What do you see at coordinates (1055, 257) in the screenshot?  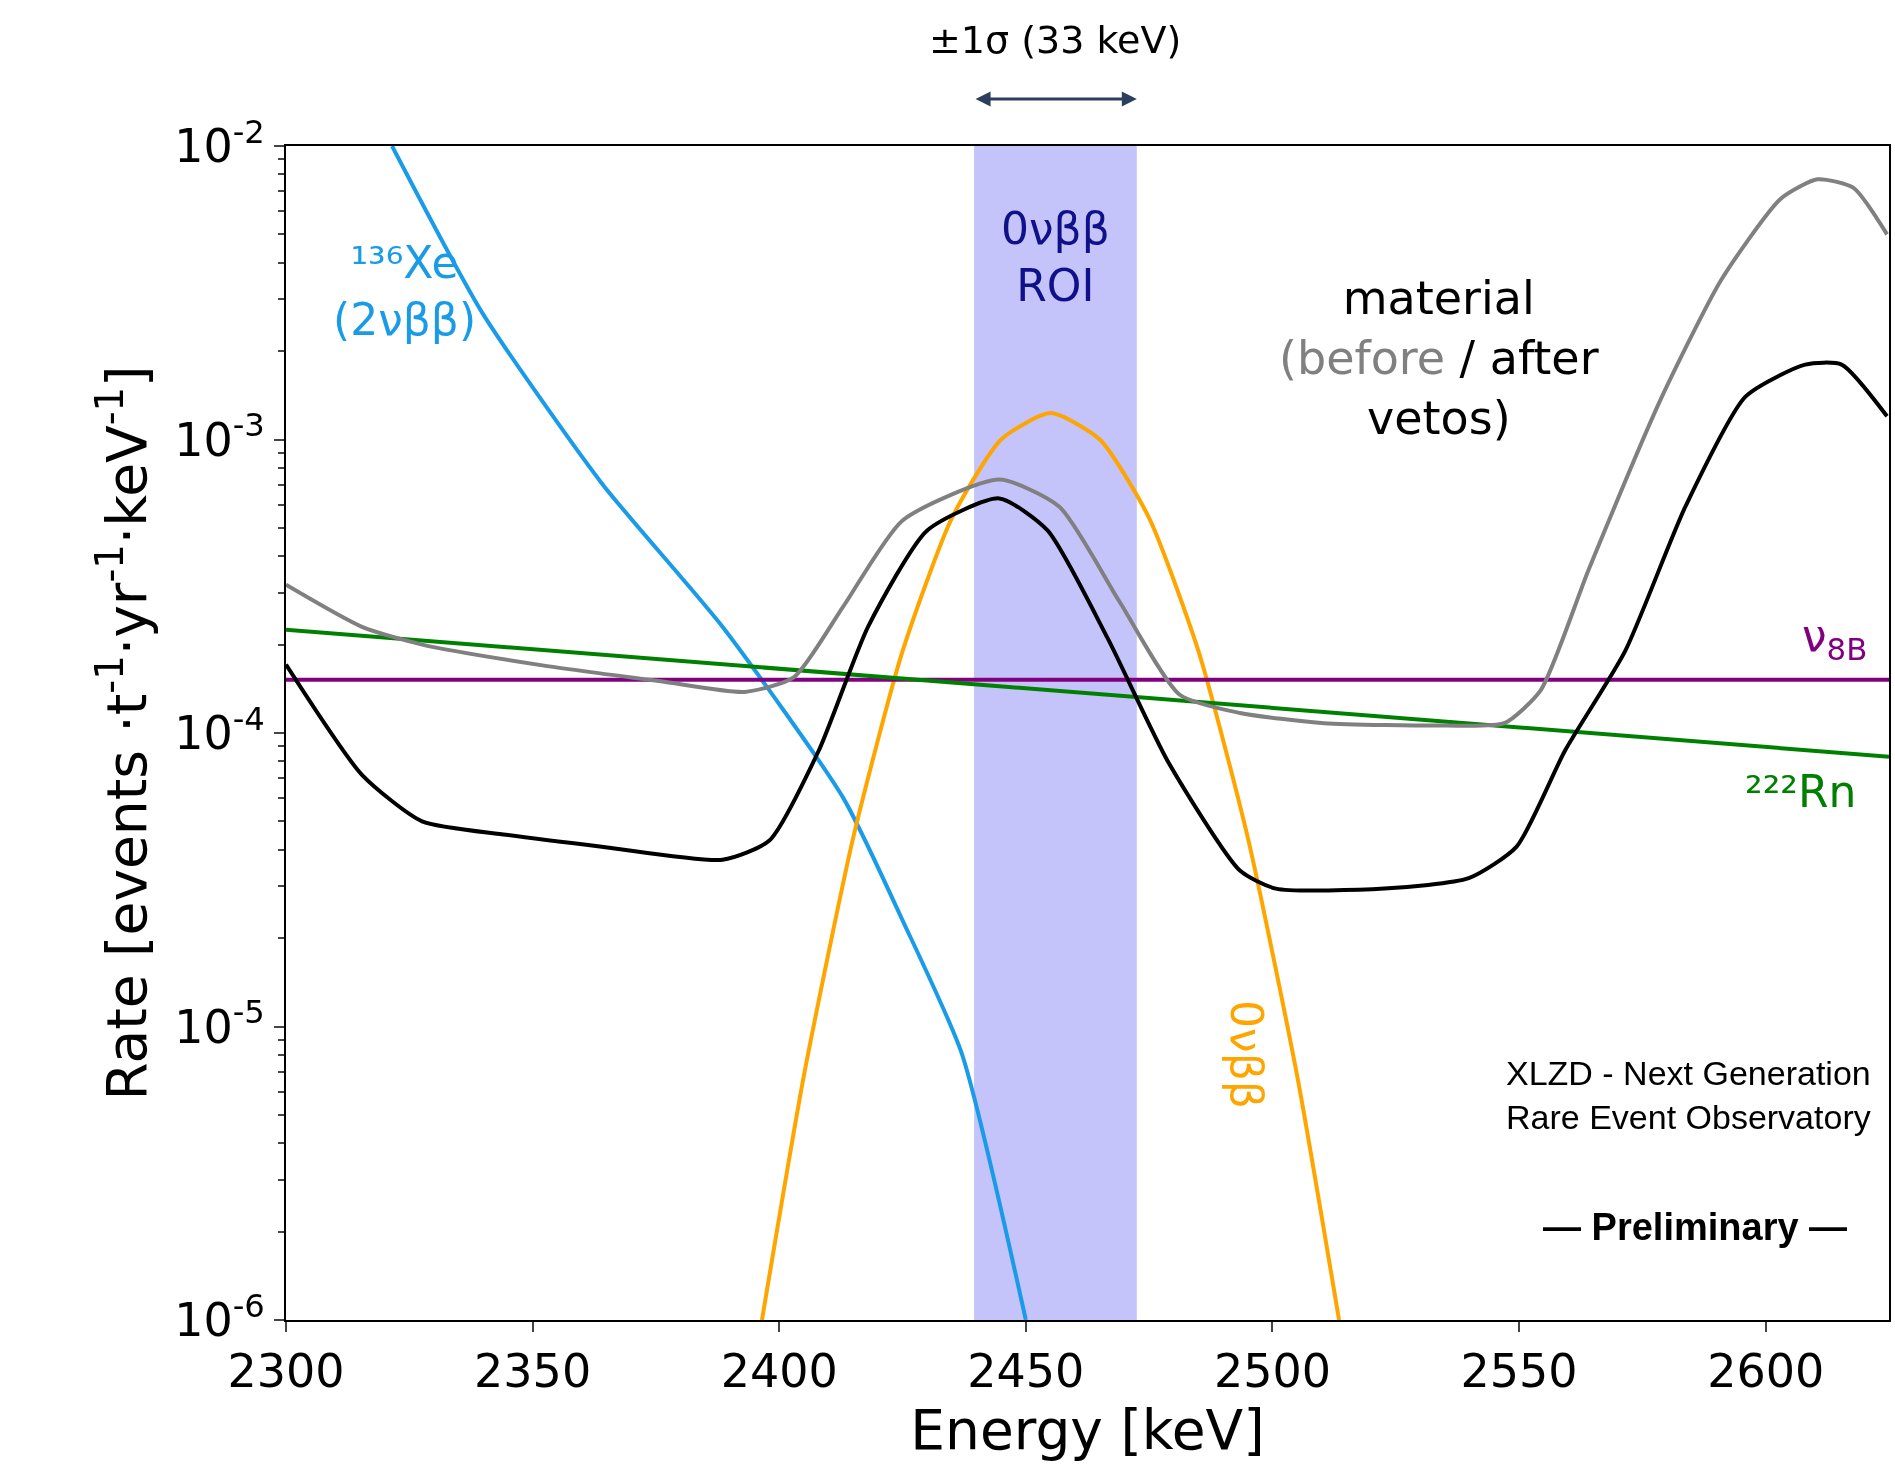 I see `band-label: 0νββ ROI` at bounding box center [1055, 257].